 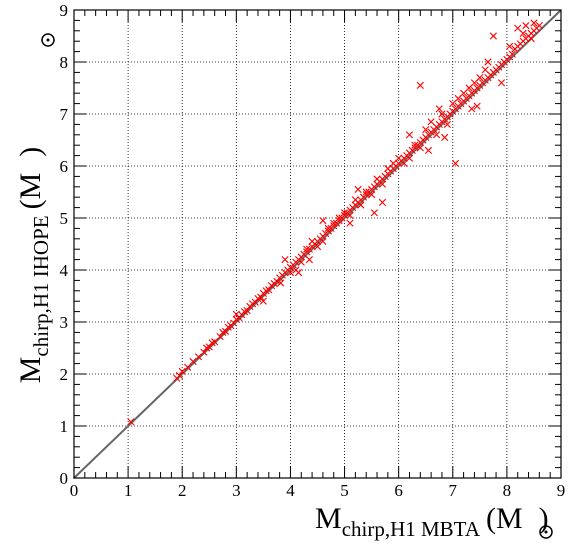 What do you see at coordinates (64, 478) in the screenshot?
I see `y-tick-label: 0` at bounding box center [64, 478].